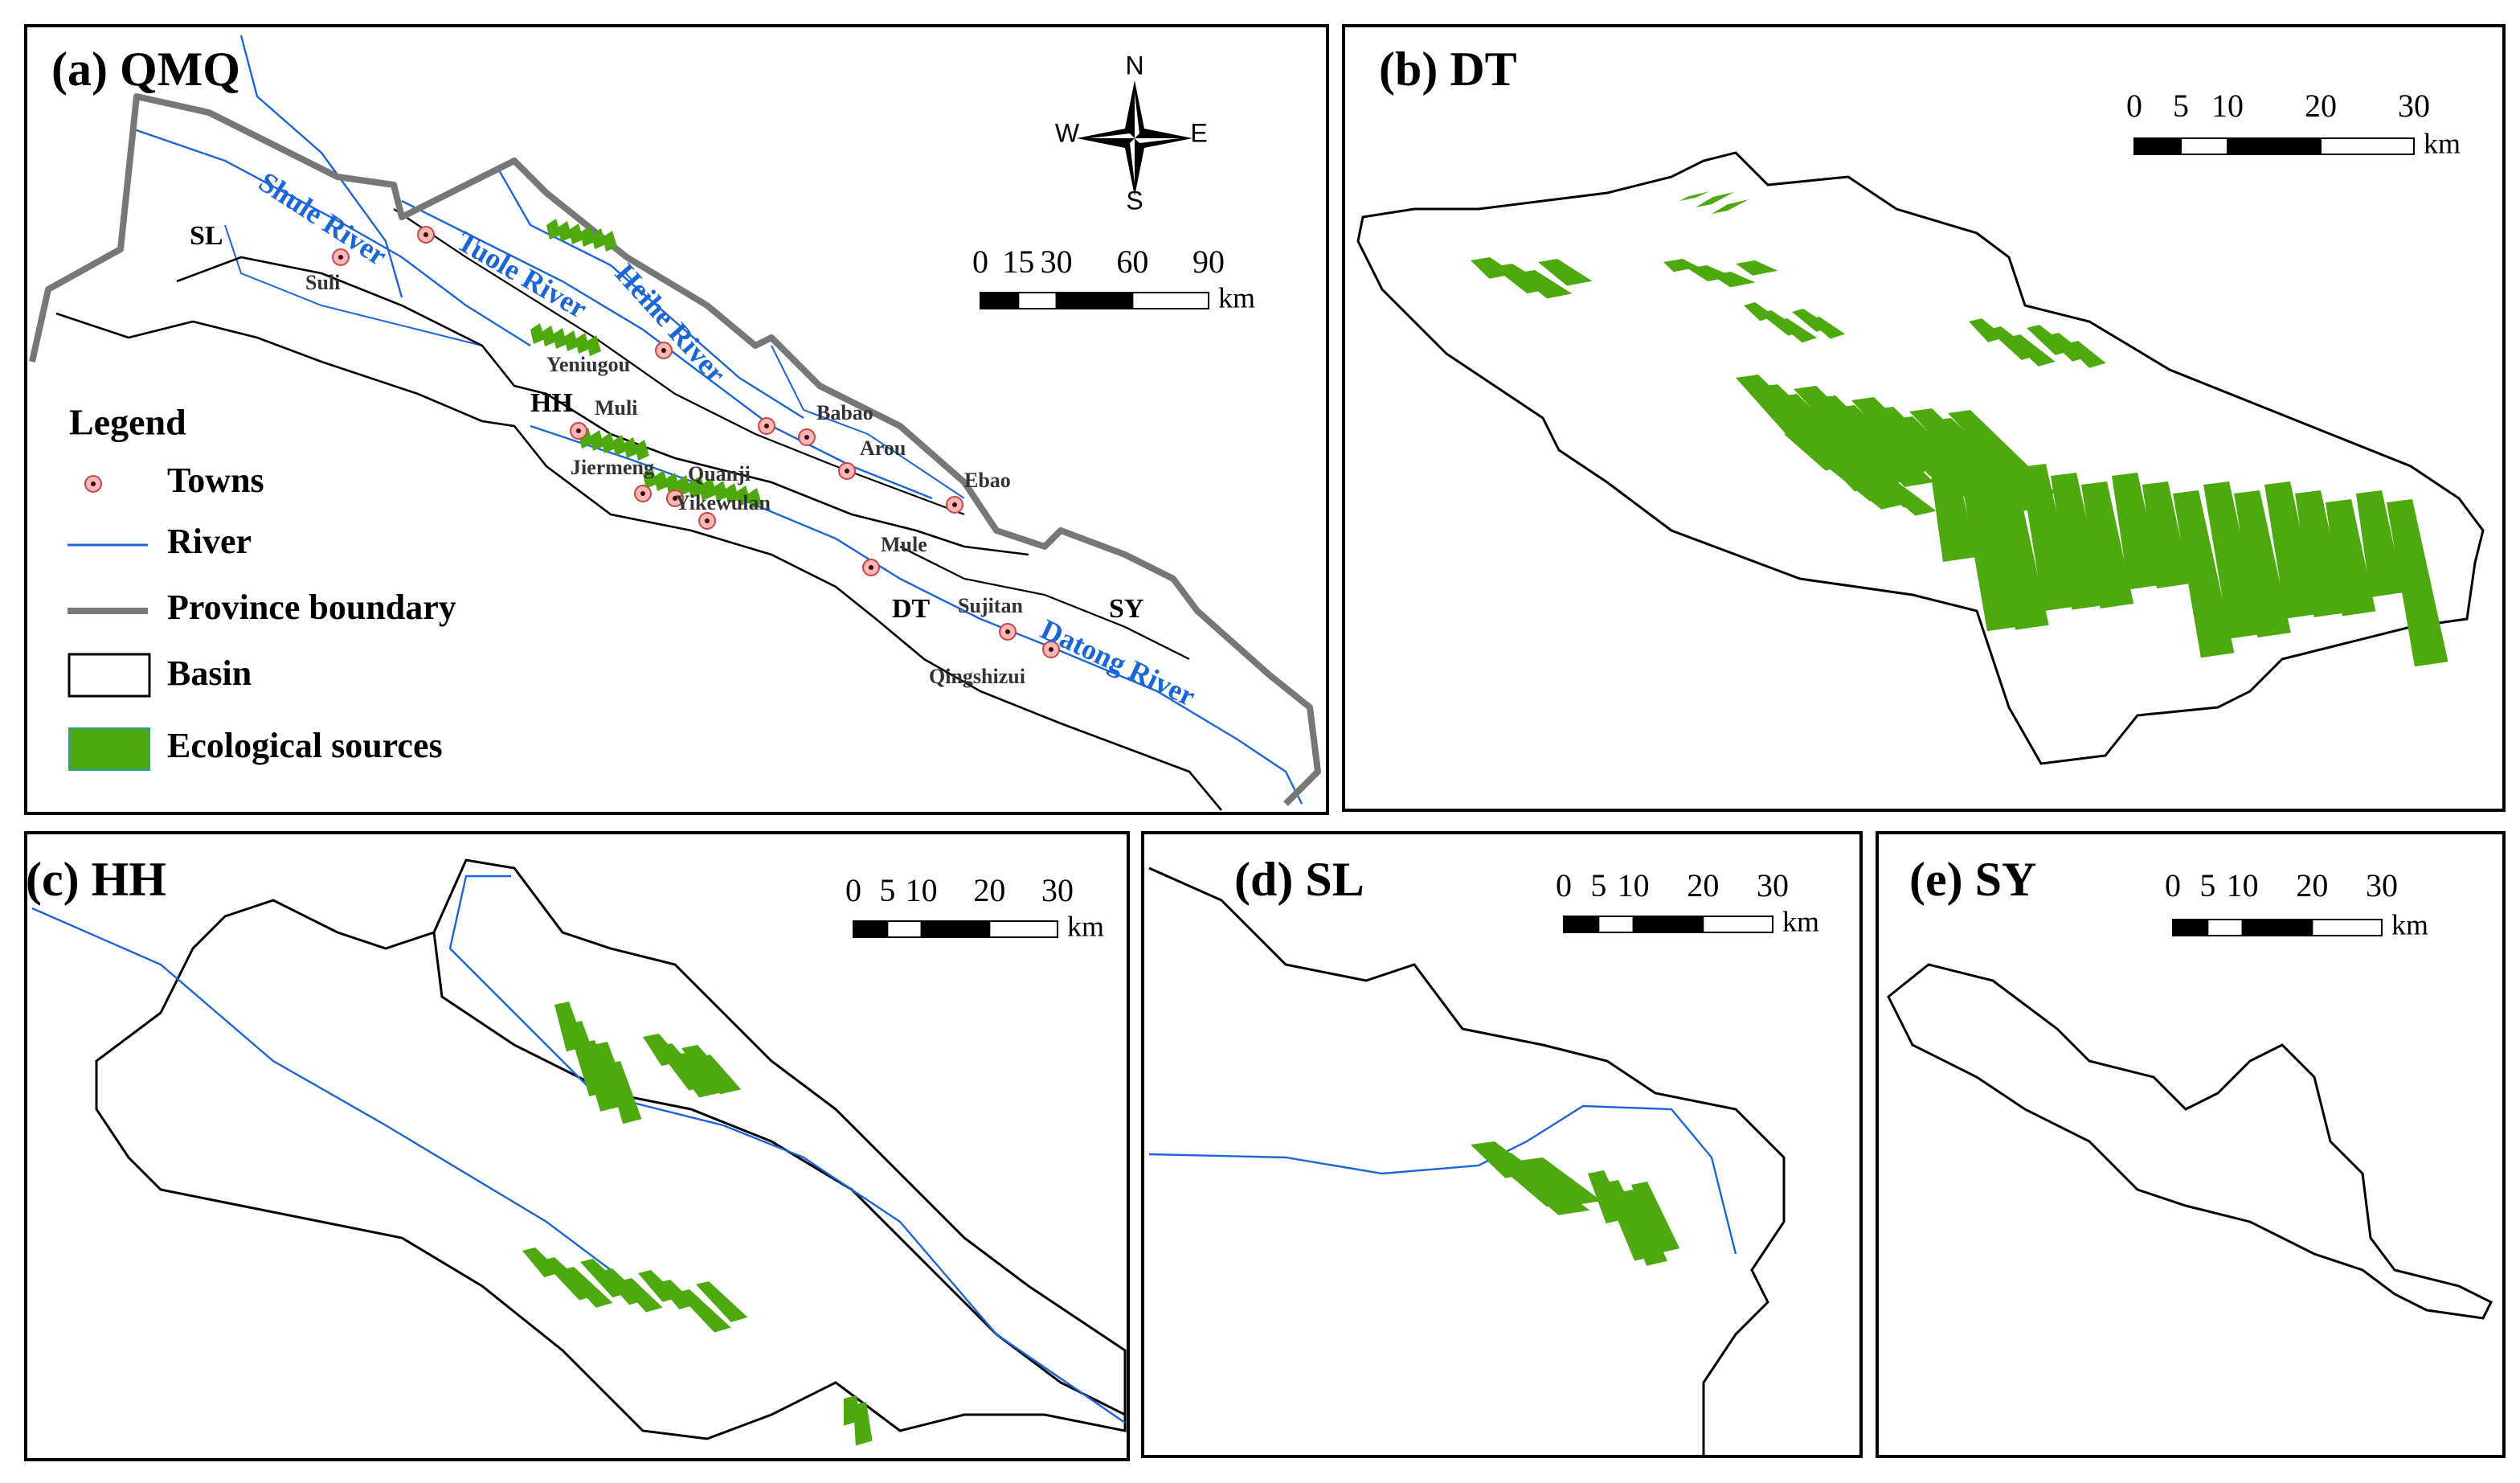  What do you see at coordinates (127, 422) in the screenshot?
I see `legend-title: Legend` at bounding box center [127, 422].